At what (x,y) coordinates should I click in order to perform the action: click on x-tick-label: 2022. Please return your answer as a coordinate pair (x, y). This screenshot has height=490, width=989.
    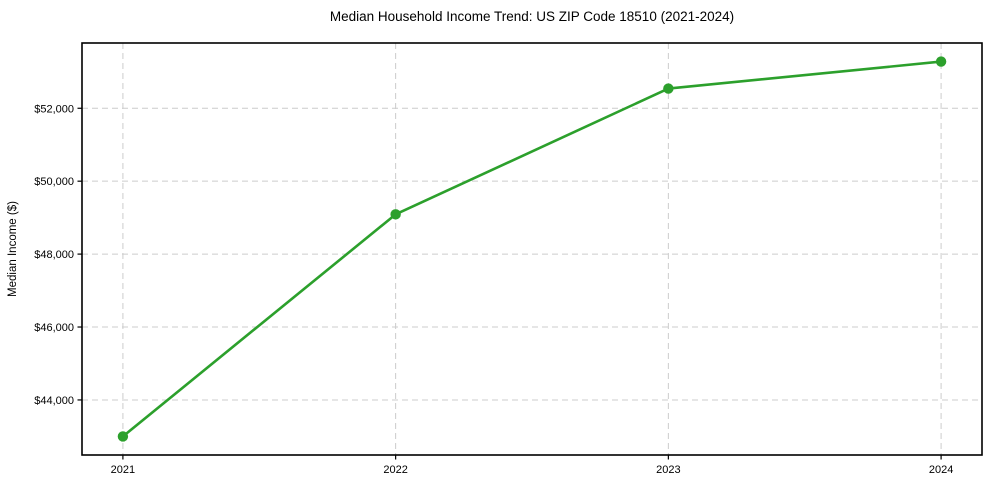
    Looking at the image, I should click on (395, 470).